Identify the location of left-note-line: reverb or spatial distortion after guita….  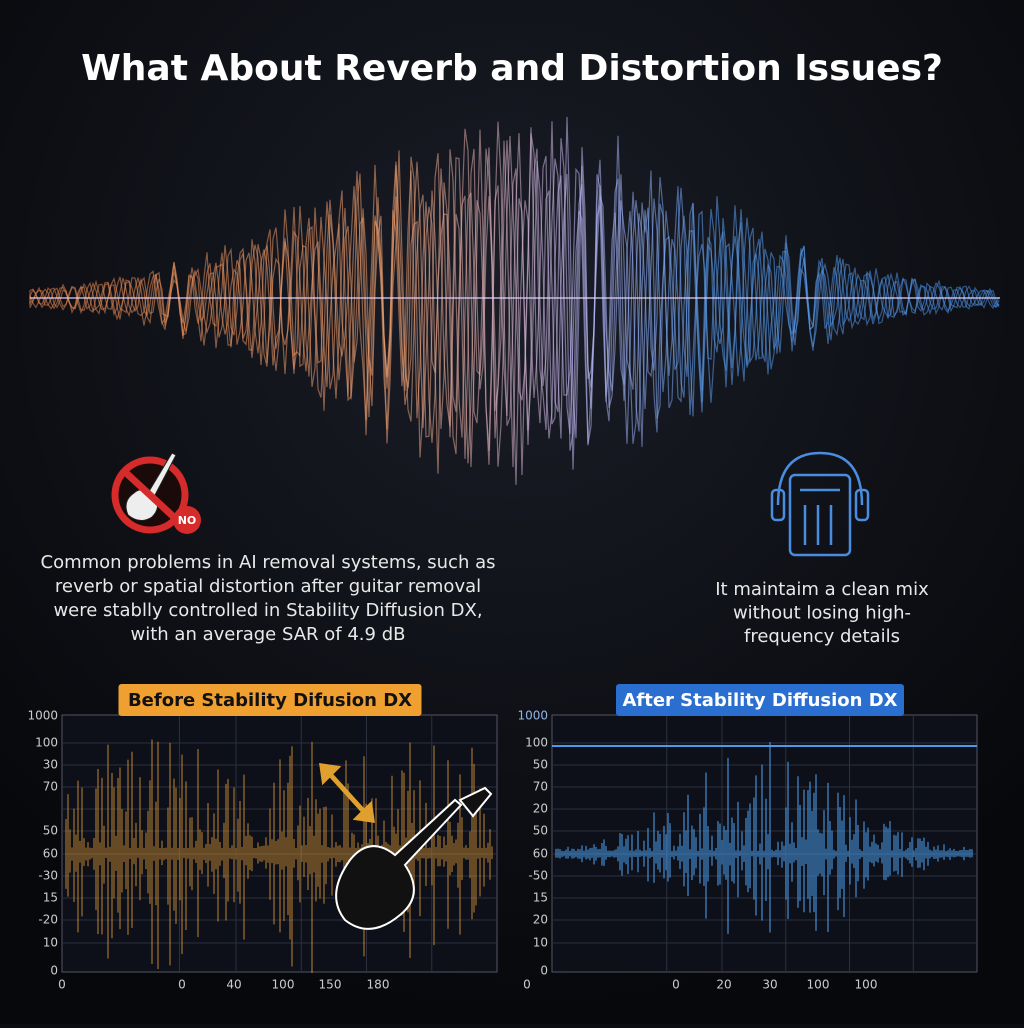
(268, 586).